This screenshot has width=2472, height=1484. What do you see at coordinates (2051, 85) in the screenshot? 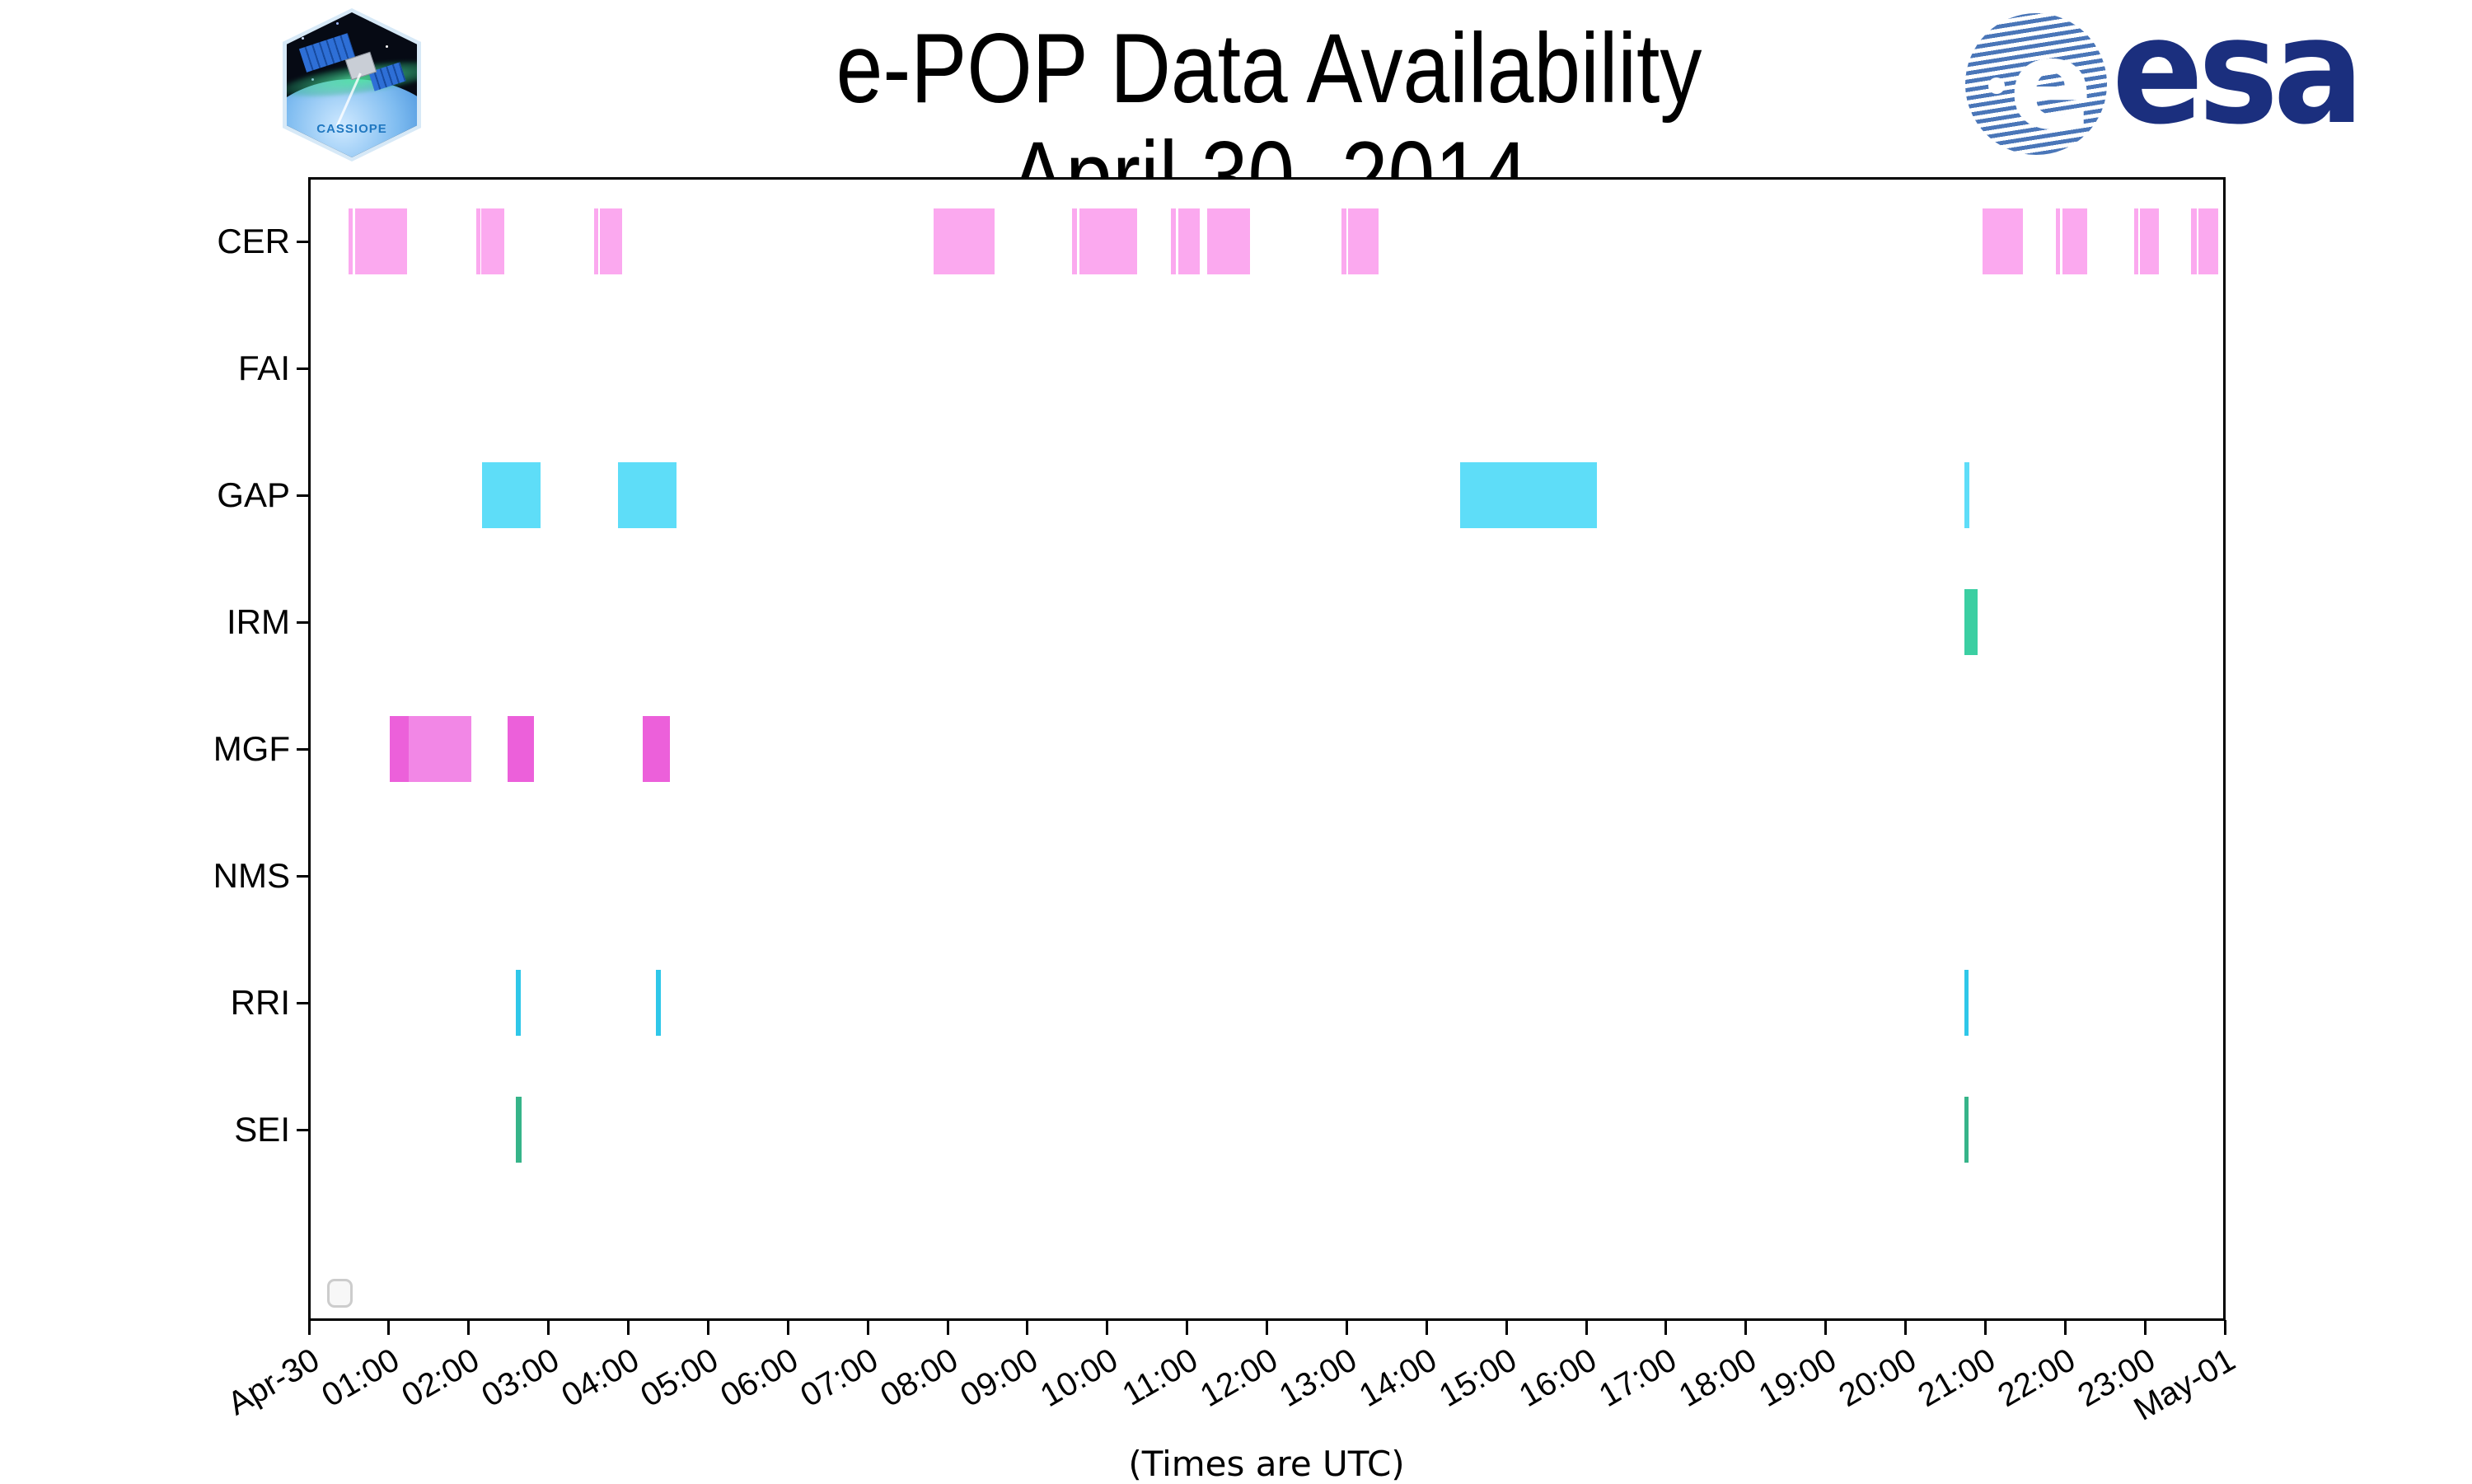
I see `esa-globe-letter: e` at bounding box center [2051, 85].